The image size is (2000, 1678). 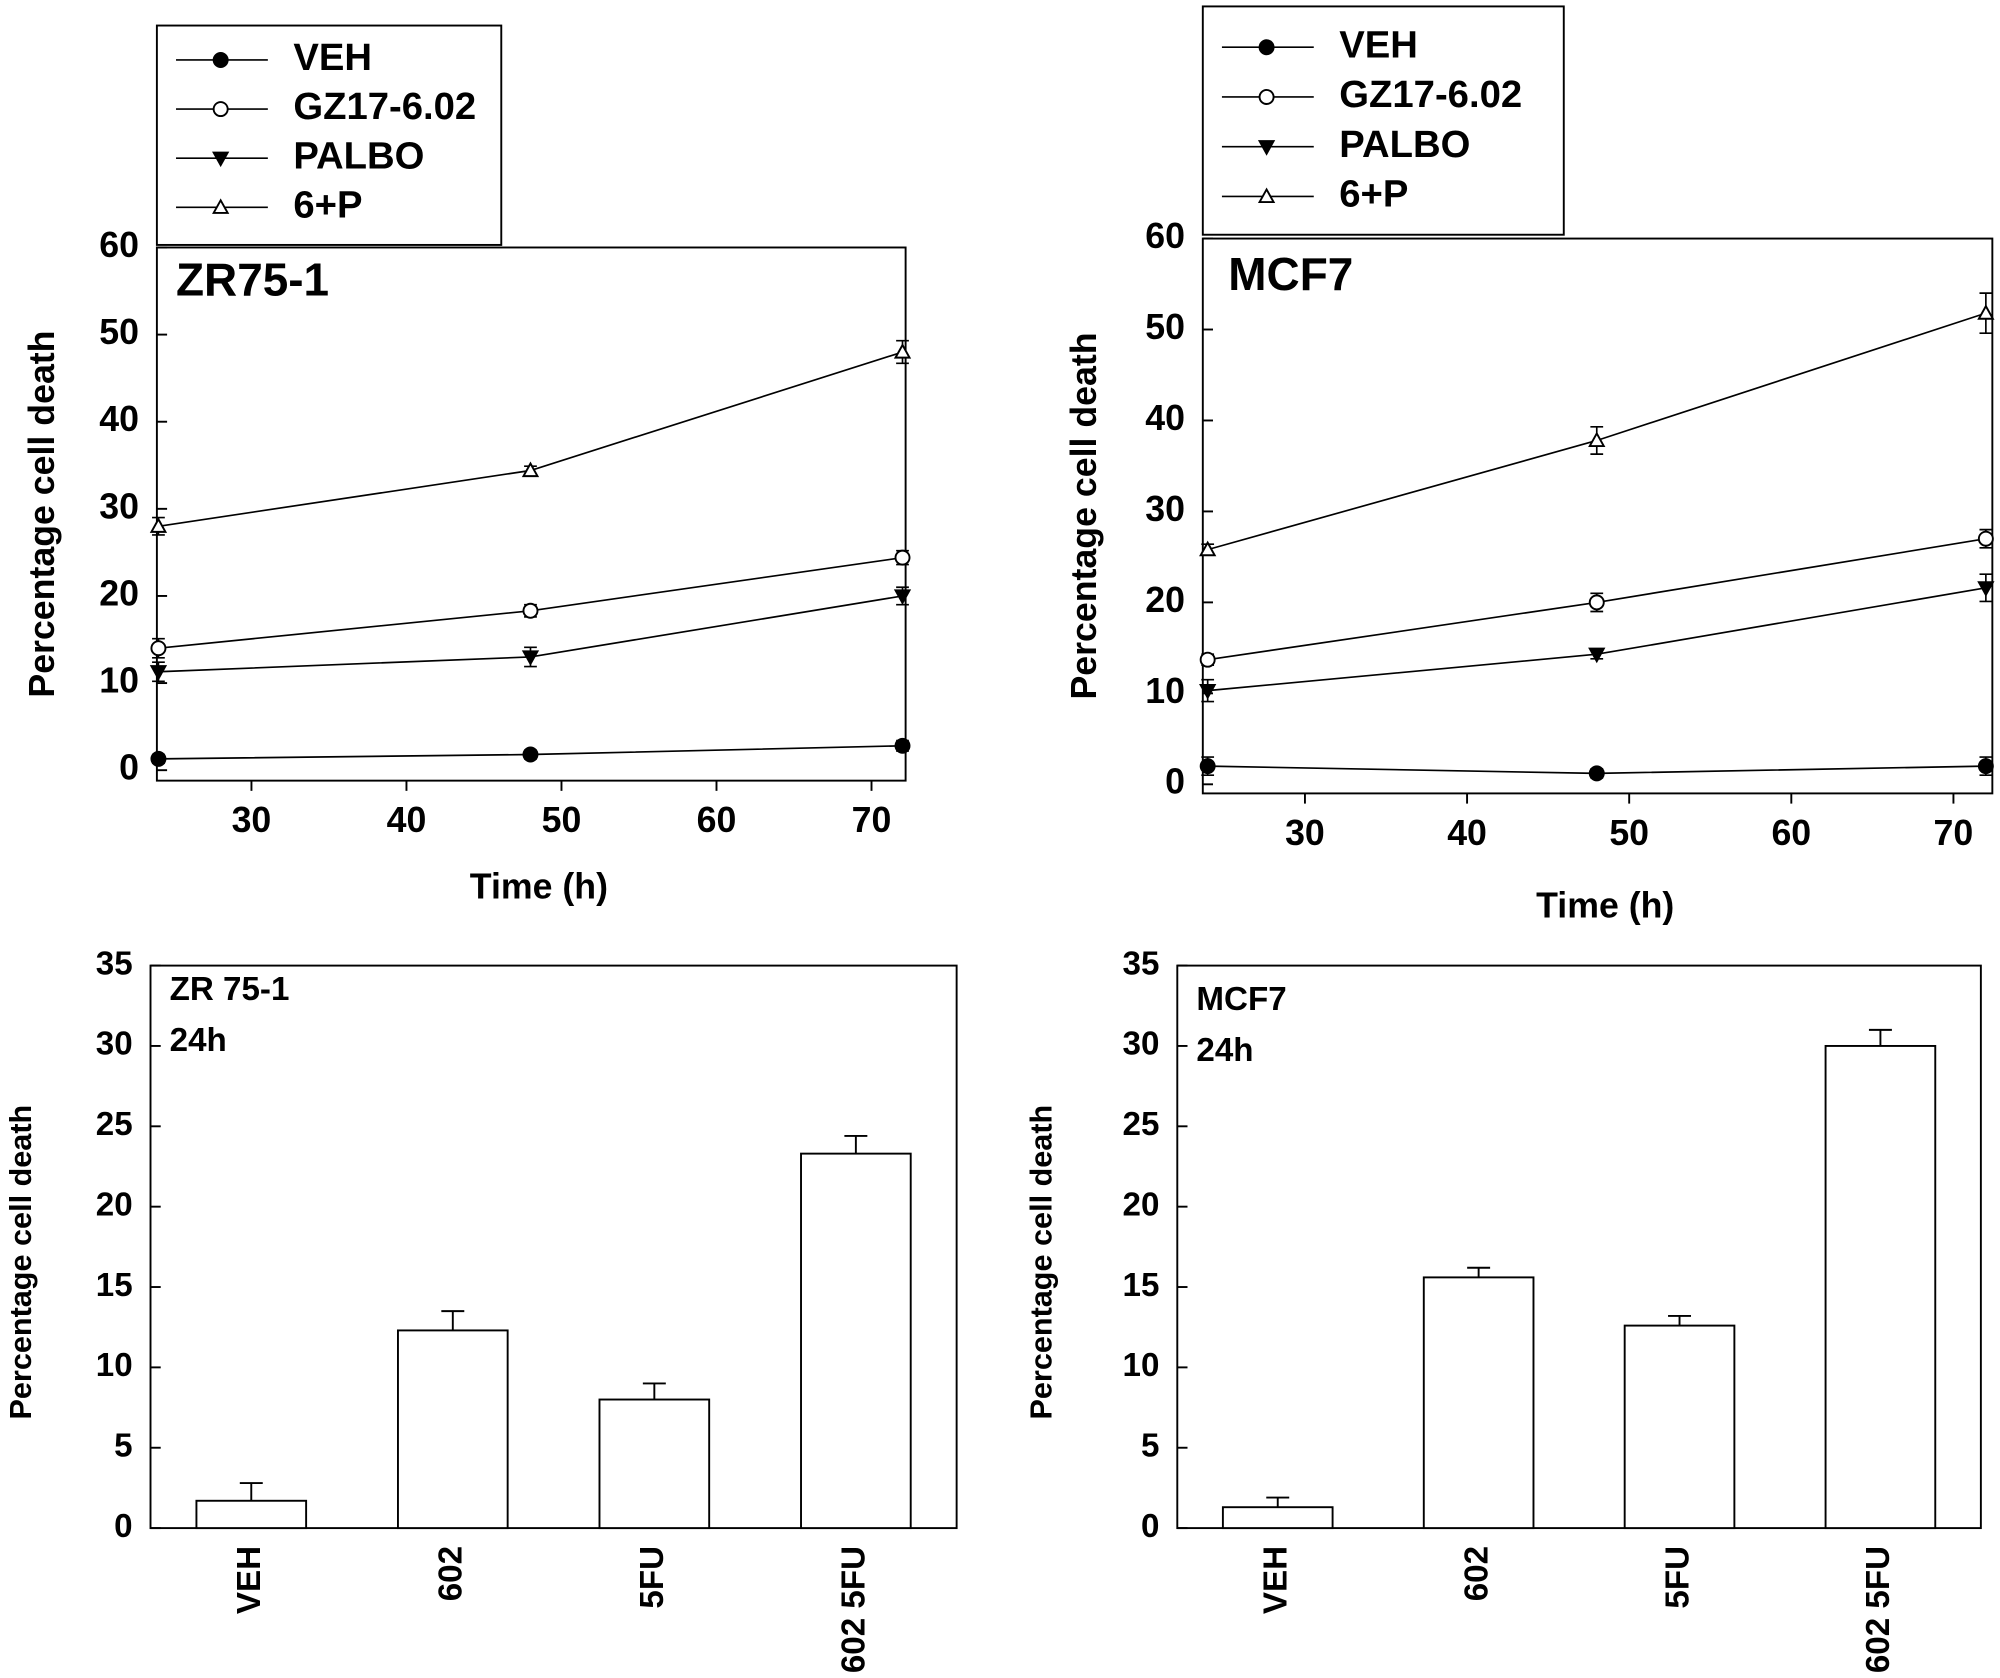 What do you see at coordinates (1373, 194) in the screenshot?
I see `legend-label: 6+P` at bounding box center [1373, 194].